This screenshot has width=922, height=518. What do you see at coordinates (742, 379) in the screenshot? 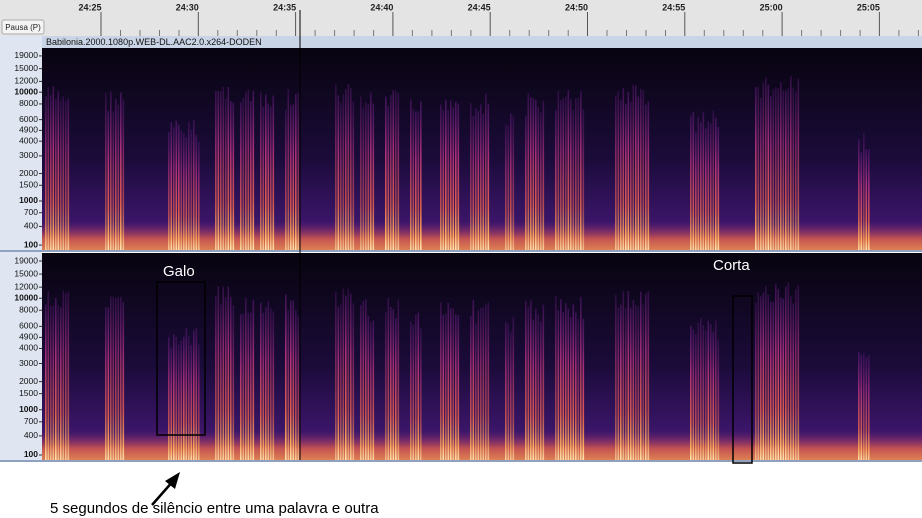
I see `corta-box` at bounding box center [742, 379].